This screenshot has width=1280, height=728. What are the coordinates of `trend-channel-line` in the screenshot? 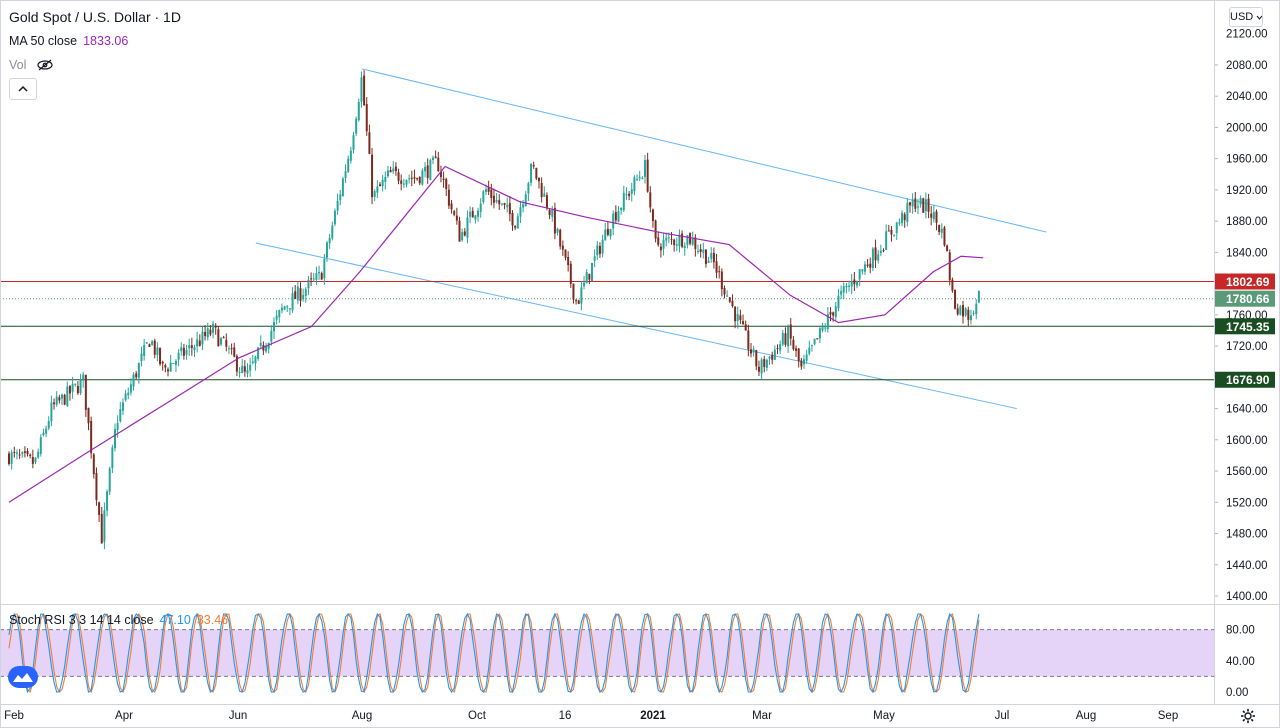 It's located at (704, 150).